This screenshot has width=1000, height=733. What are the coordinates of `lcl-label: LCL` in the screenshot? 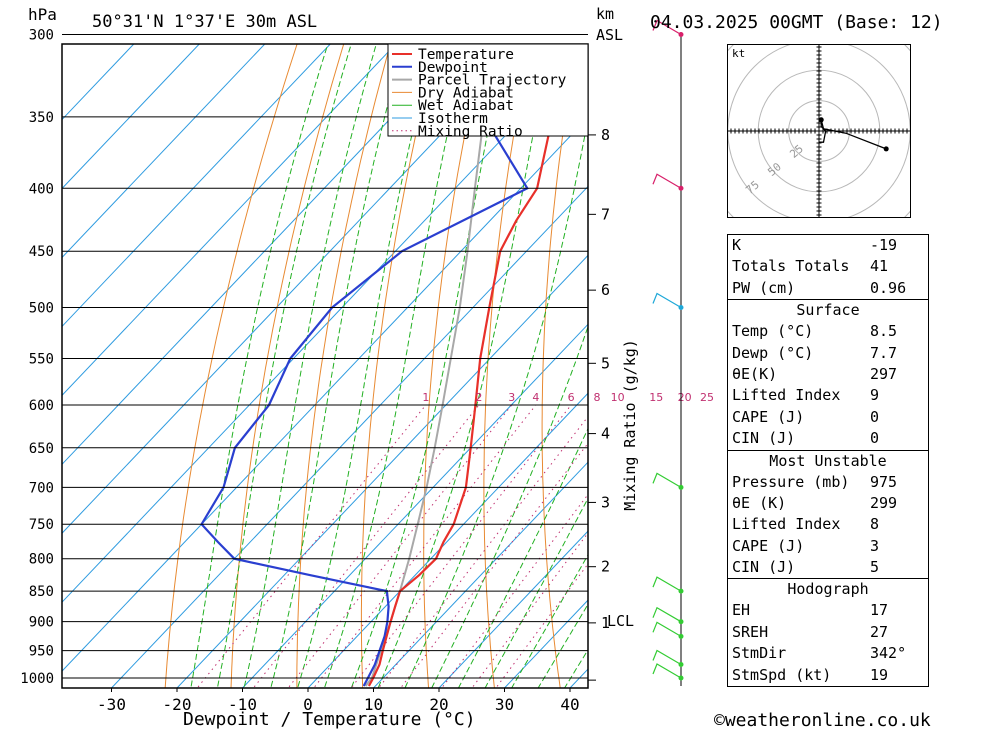 It's located at (621, 621).